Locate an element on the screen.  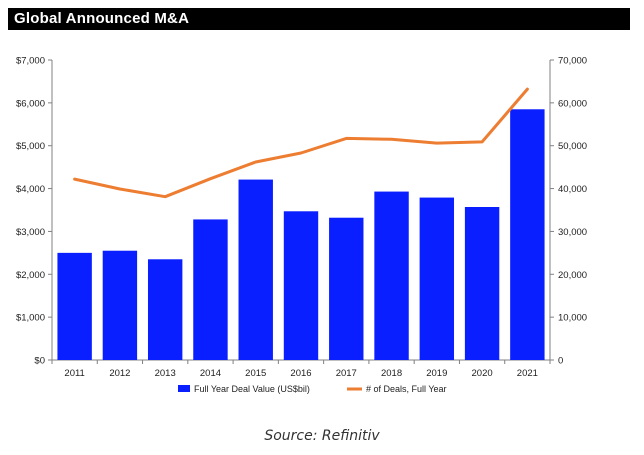
x-tick-label: 2016 is located at coordinates (300, 373).